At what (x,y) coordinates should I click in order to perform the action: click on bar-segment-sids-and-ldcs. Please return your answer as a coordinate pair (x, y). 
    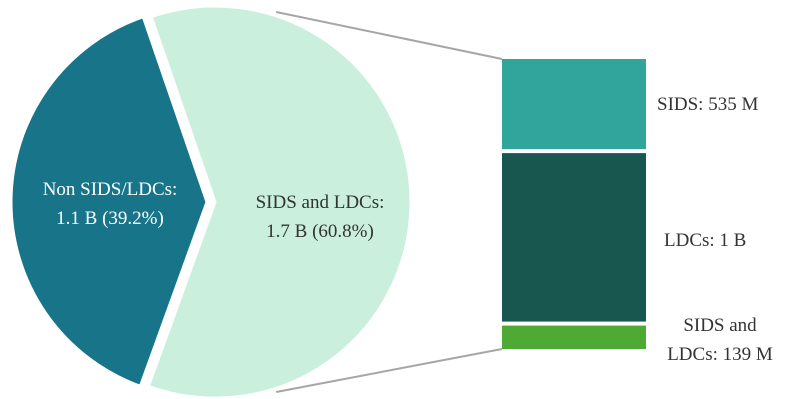
    Looking at the image, I should click on (574, 337).